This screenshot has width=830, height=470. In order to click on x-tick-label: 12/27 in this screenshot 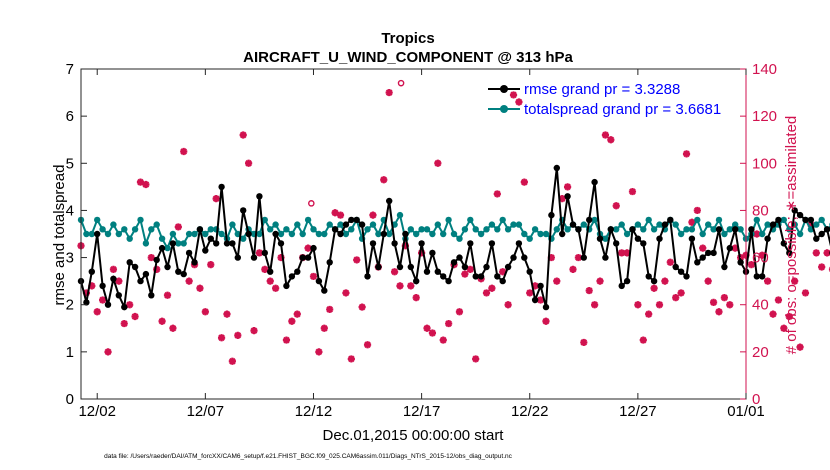, I will do `click(638, 411)`.